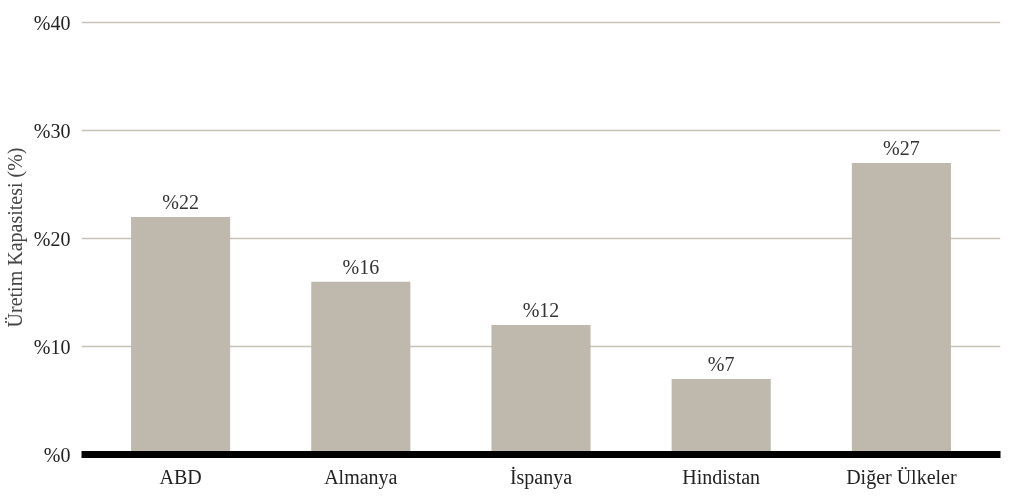  Describe the element at coordinates (52, 238) in the screenshot. I see `y-tick-label: %20` at that location.